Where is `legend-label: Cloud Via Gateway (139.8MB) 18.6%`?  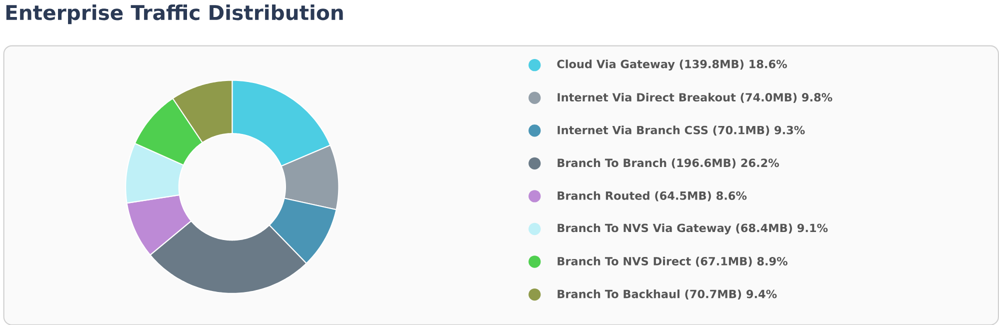 legend-label: Cloud Via Gateway (139.8MB) 18.6% is located at coordinates (672, 64).